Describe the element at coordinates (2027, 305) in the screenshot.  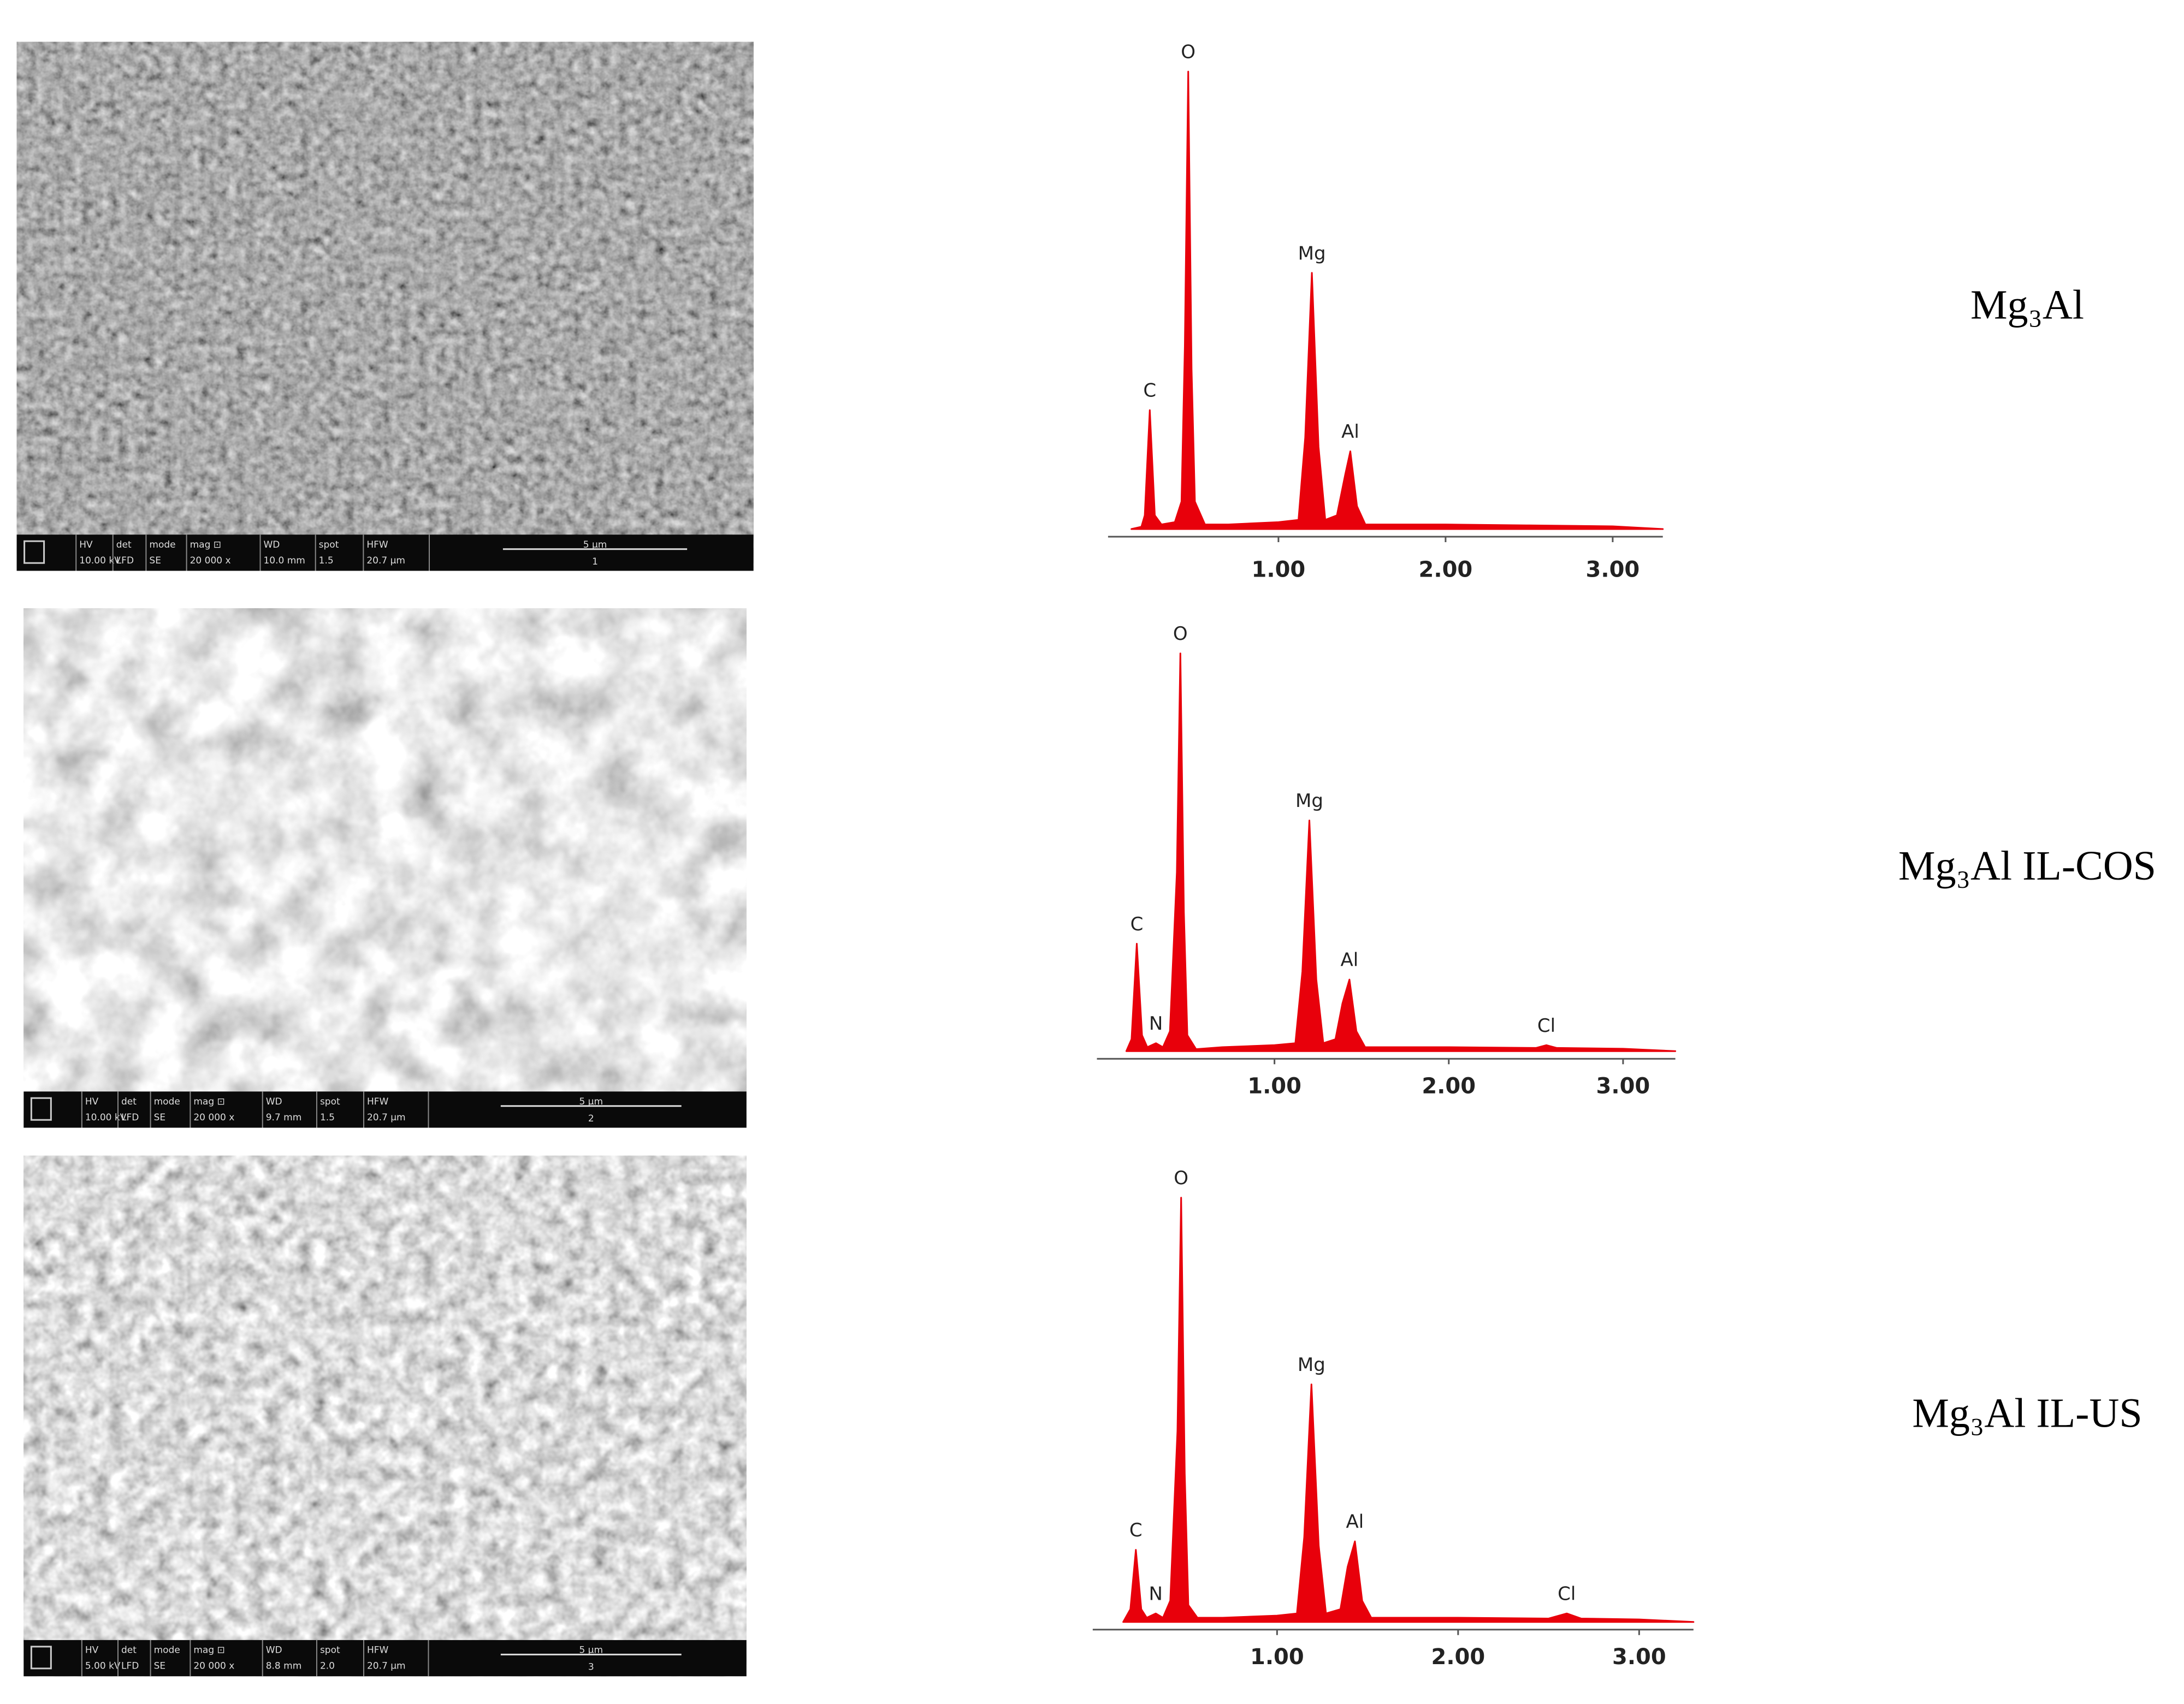
I see `sample-label: Mg₃Al` at that location.